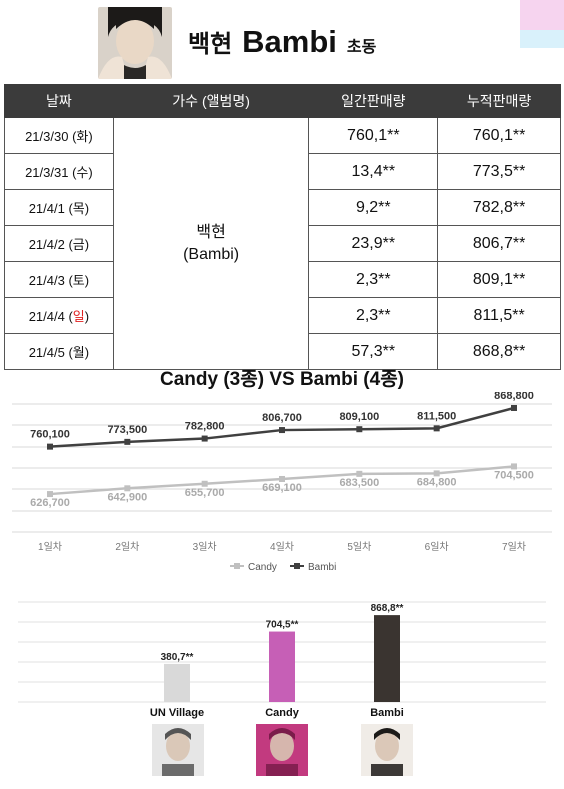 This screenshot has width=564, height=789. What do you see at coordinates (78, 208) in the screenshot?
I see `day-of-week: 목` at bounding box center [78, 208].